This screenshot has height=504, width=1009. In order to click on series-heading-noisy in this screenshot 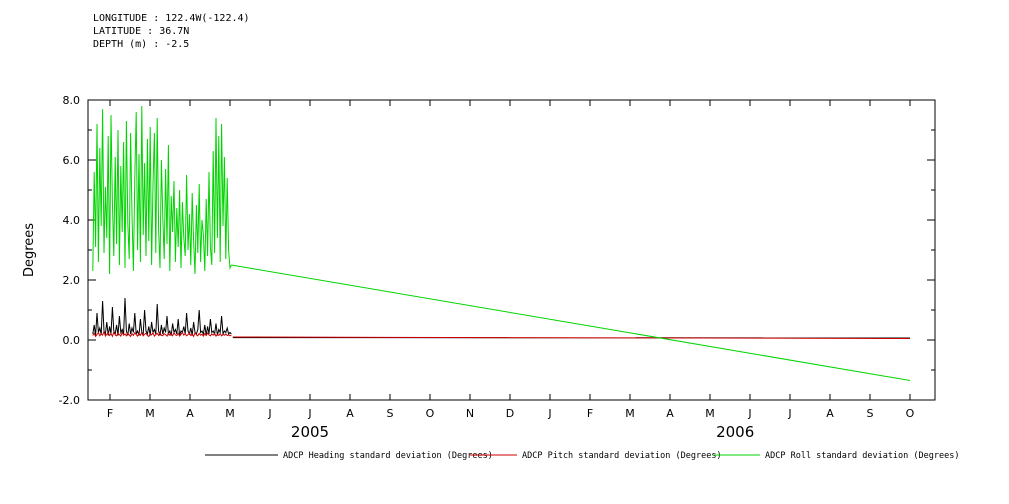, I will do `click(162, 316)`.